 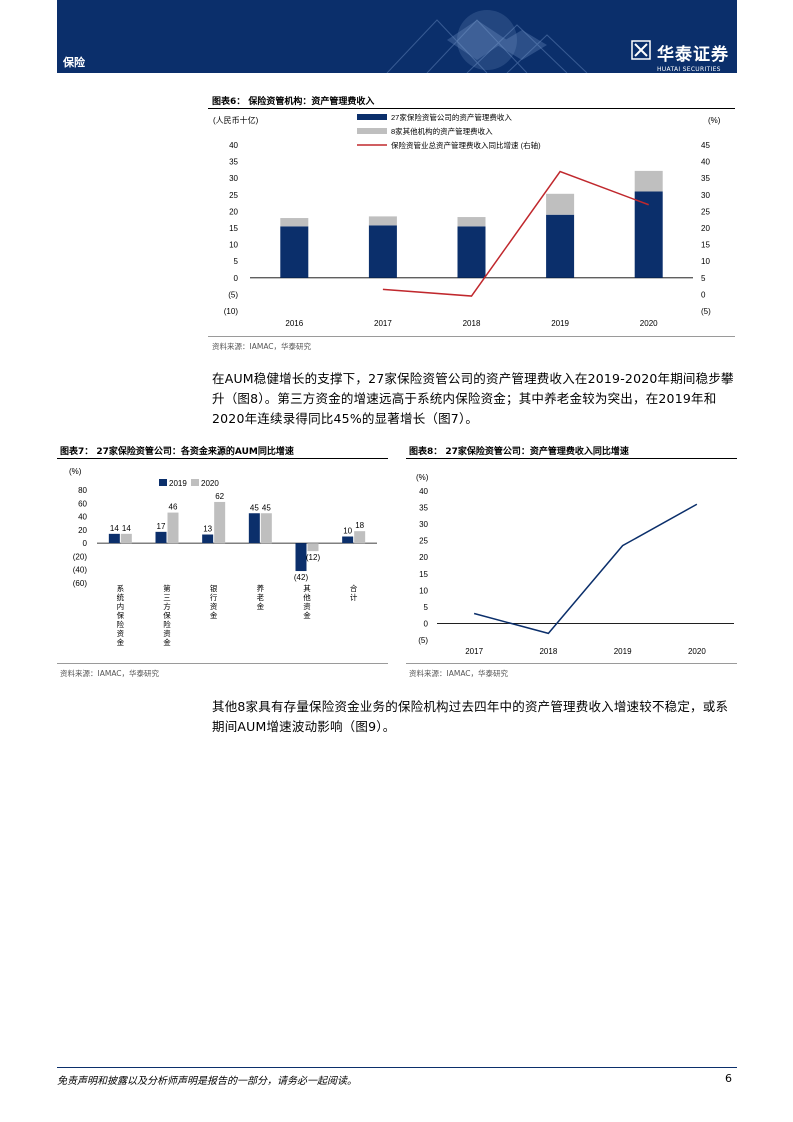 What do you see at coordinates (233, 178) in the screenshot?
I see `fig6-left-tick: 30` at bounding box center [233, 178].